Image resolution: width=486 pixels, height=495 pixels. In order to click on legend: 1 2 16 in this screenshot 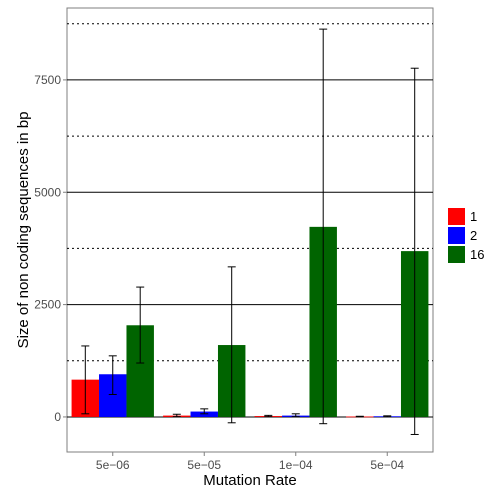, I will do `click(466, 235)`.